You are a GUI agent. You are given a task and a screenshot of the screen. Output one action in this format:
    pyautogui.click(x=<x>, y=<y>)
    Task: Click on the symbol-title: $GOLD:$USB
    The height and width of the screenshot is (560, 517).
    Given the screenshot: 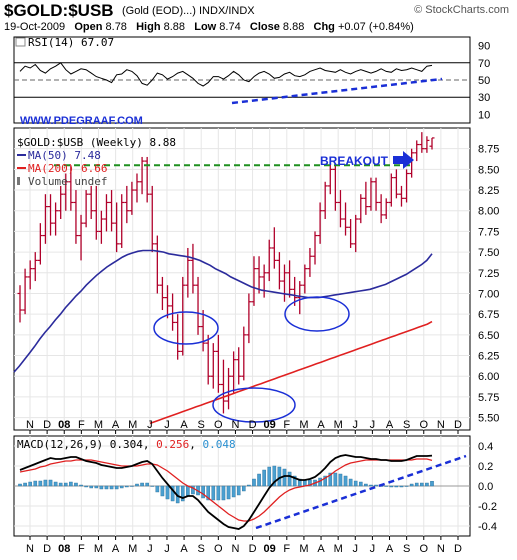 What is the action you would take?
    pyautogui.click(x=59, y=10)
    